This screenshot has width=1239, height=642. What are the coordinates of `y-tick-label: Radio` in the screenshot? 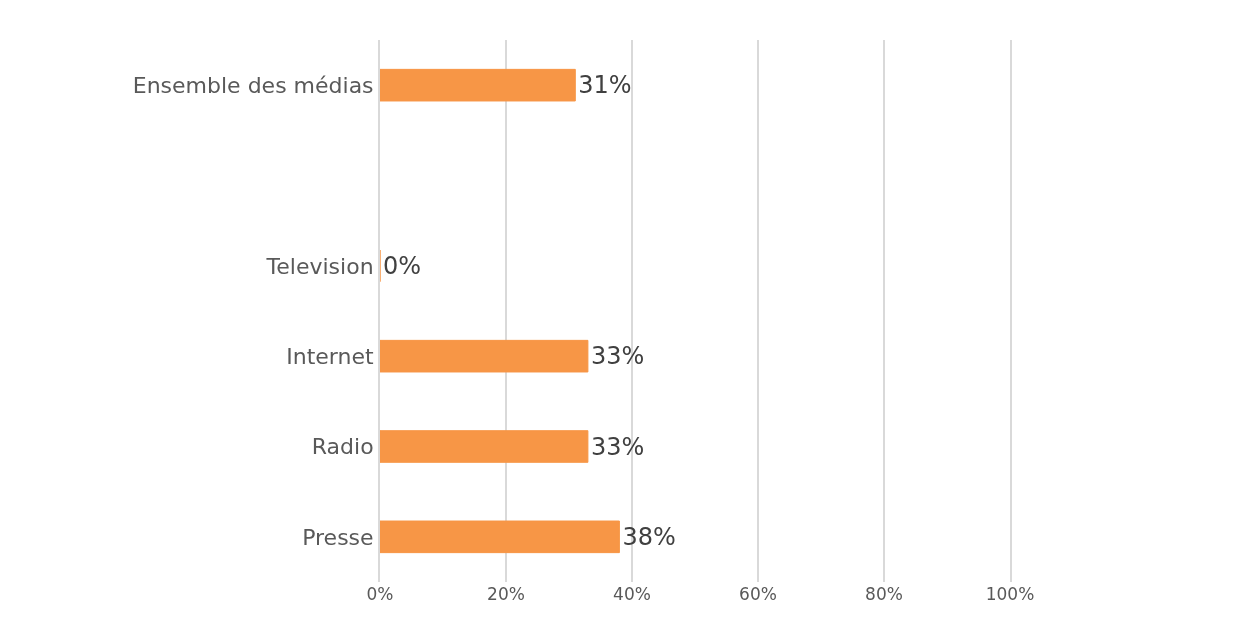 It's located at (342, 447).